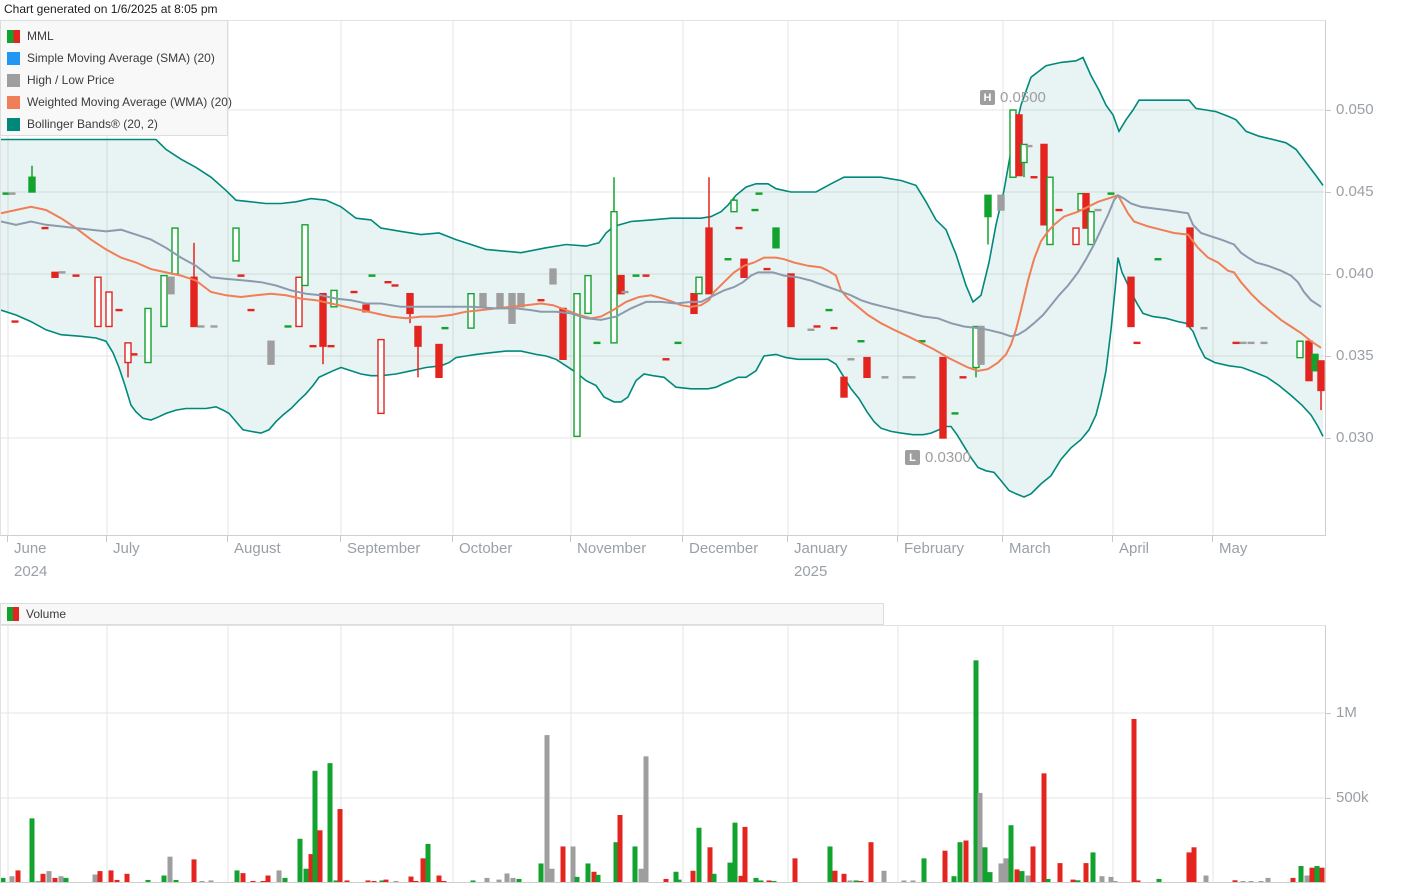 Image resolution: width=1411 pixels, height=894 pixels. What do you see at coordinates (483, 300) in the screenshot?
I see `highlow-bar` at bounding box center [483, 300].